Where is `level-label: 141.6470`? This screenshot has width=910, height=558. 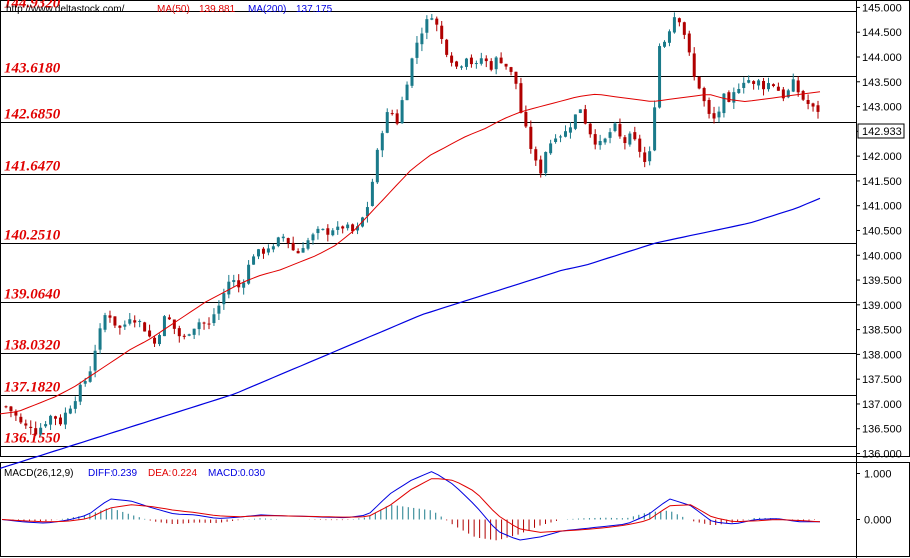
level-label: 141.6470 is located at coordinates (32, 167).